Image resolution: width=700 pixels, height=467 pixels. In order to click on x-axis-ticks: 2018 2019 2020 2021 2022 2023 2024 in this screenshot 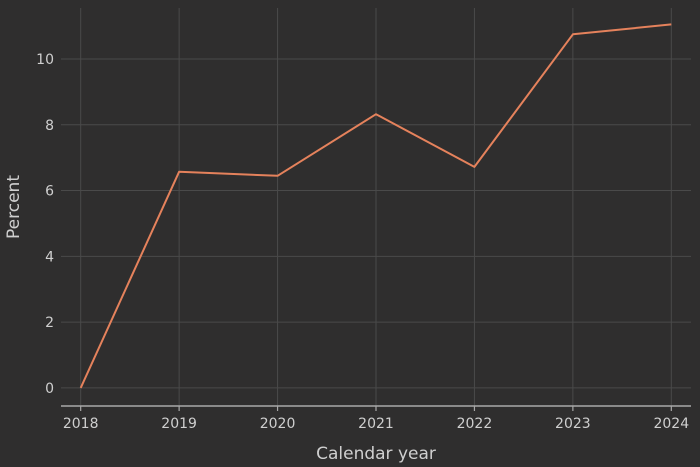, I will do `click(376, 419)`.